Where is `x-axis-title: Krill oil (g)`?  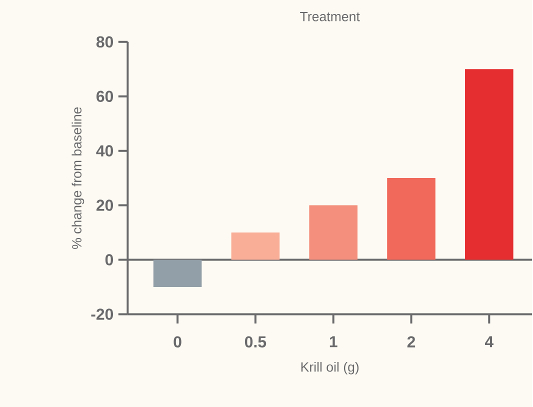
x-axis-title: Krill oil (g) is located at coordinates (330, 368).